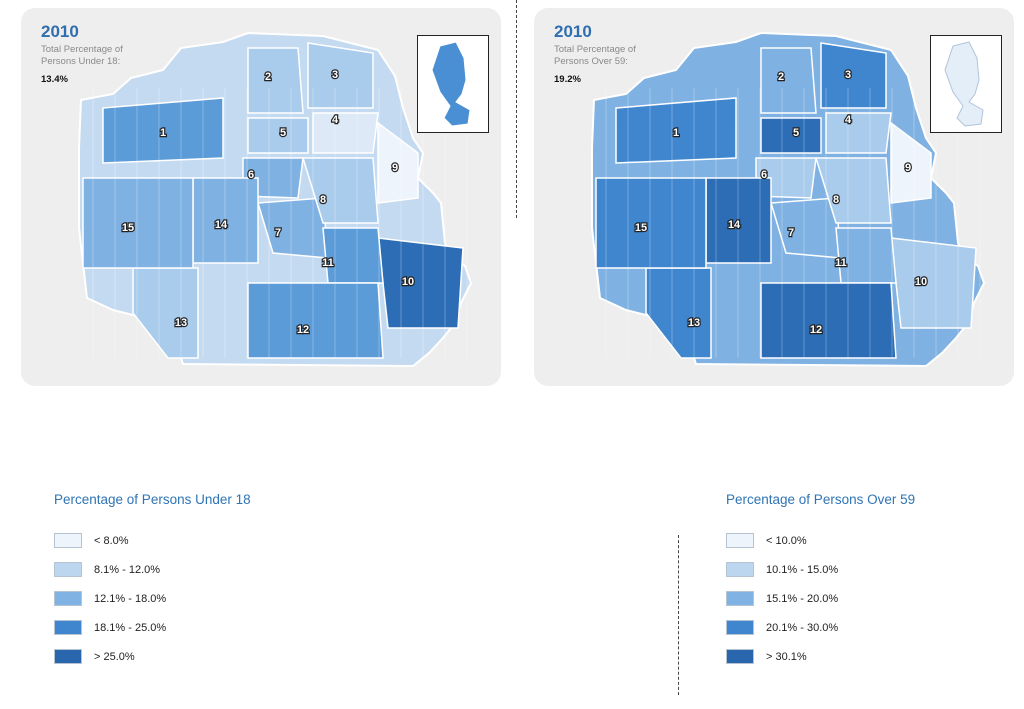 This screenshot has height=709, width=1024. What do you see at coordinates (283, 133) in the screenshot?
I see `district-label: 5` at bounding box center [283, 133].